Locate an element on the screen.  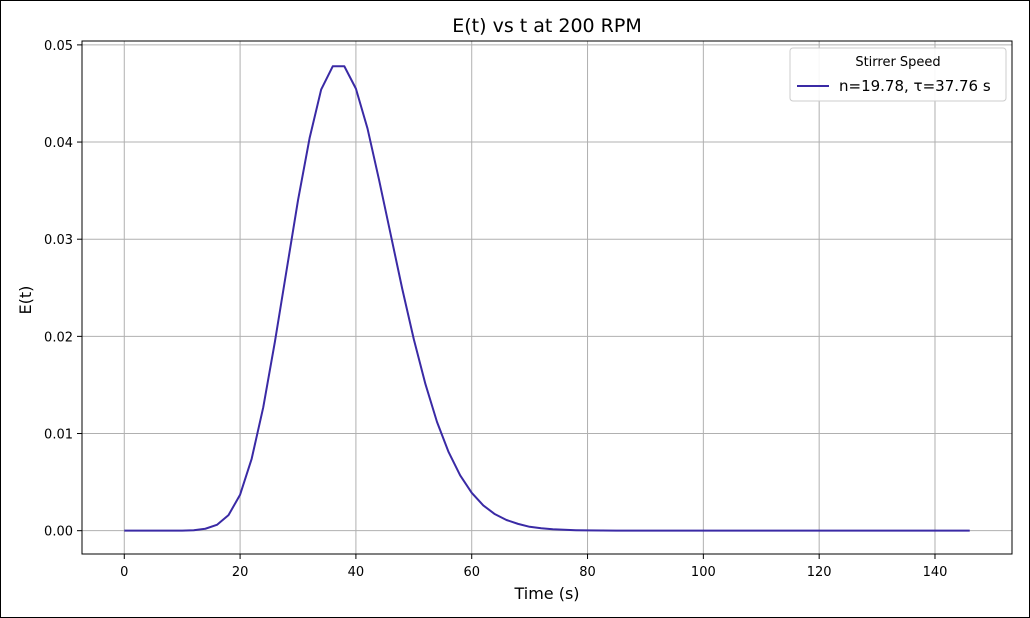
x-tick-label: 60 is located at coordinates (471, 572).